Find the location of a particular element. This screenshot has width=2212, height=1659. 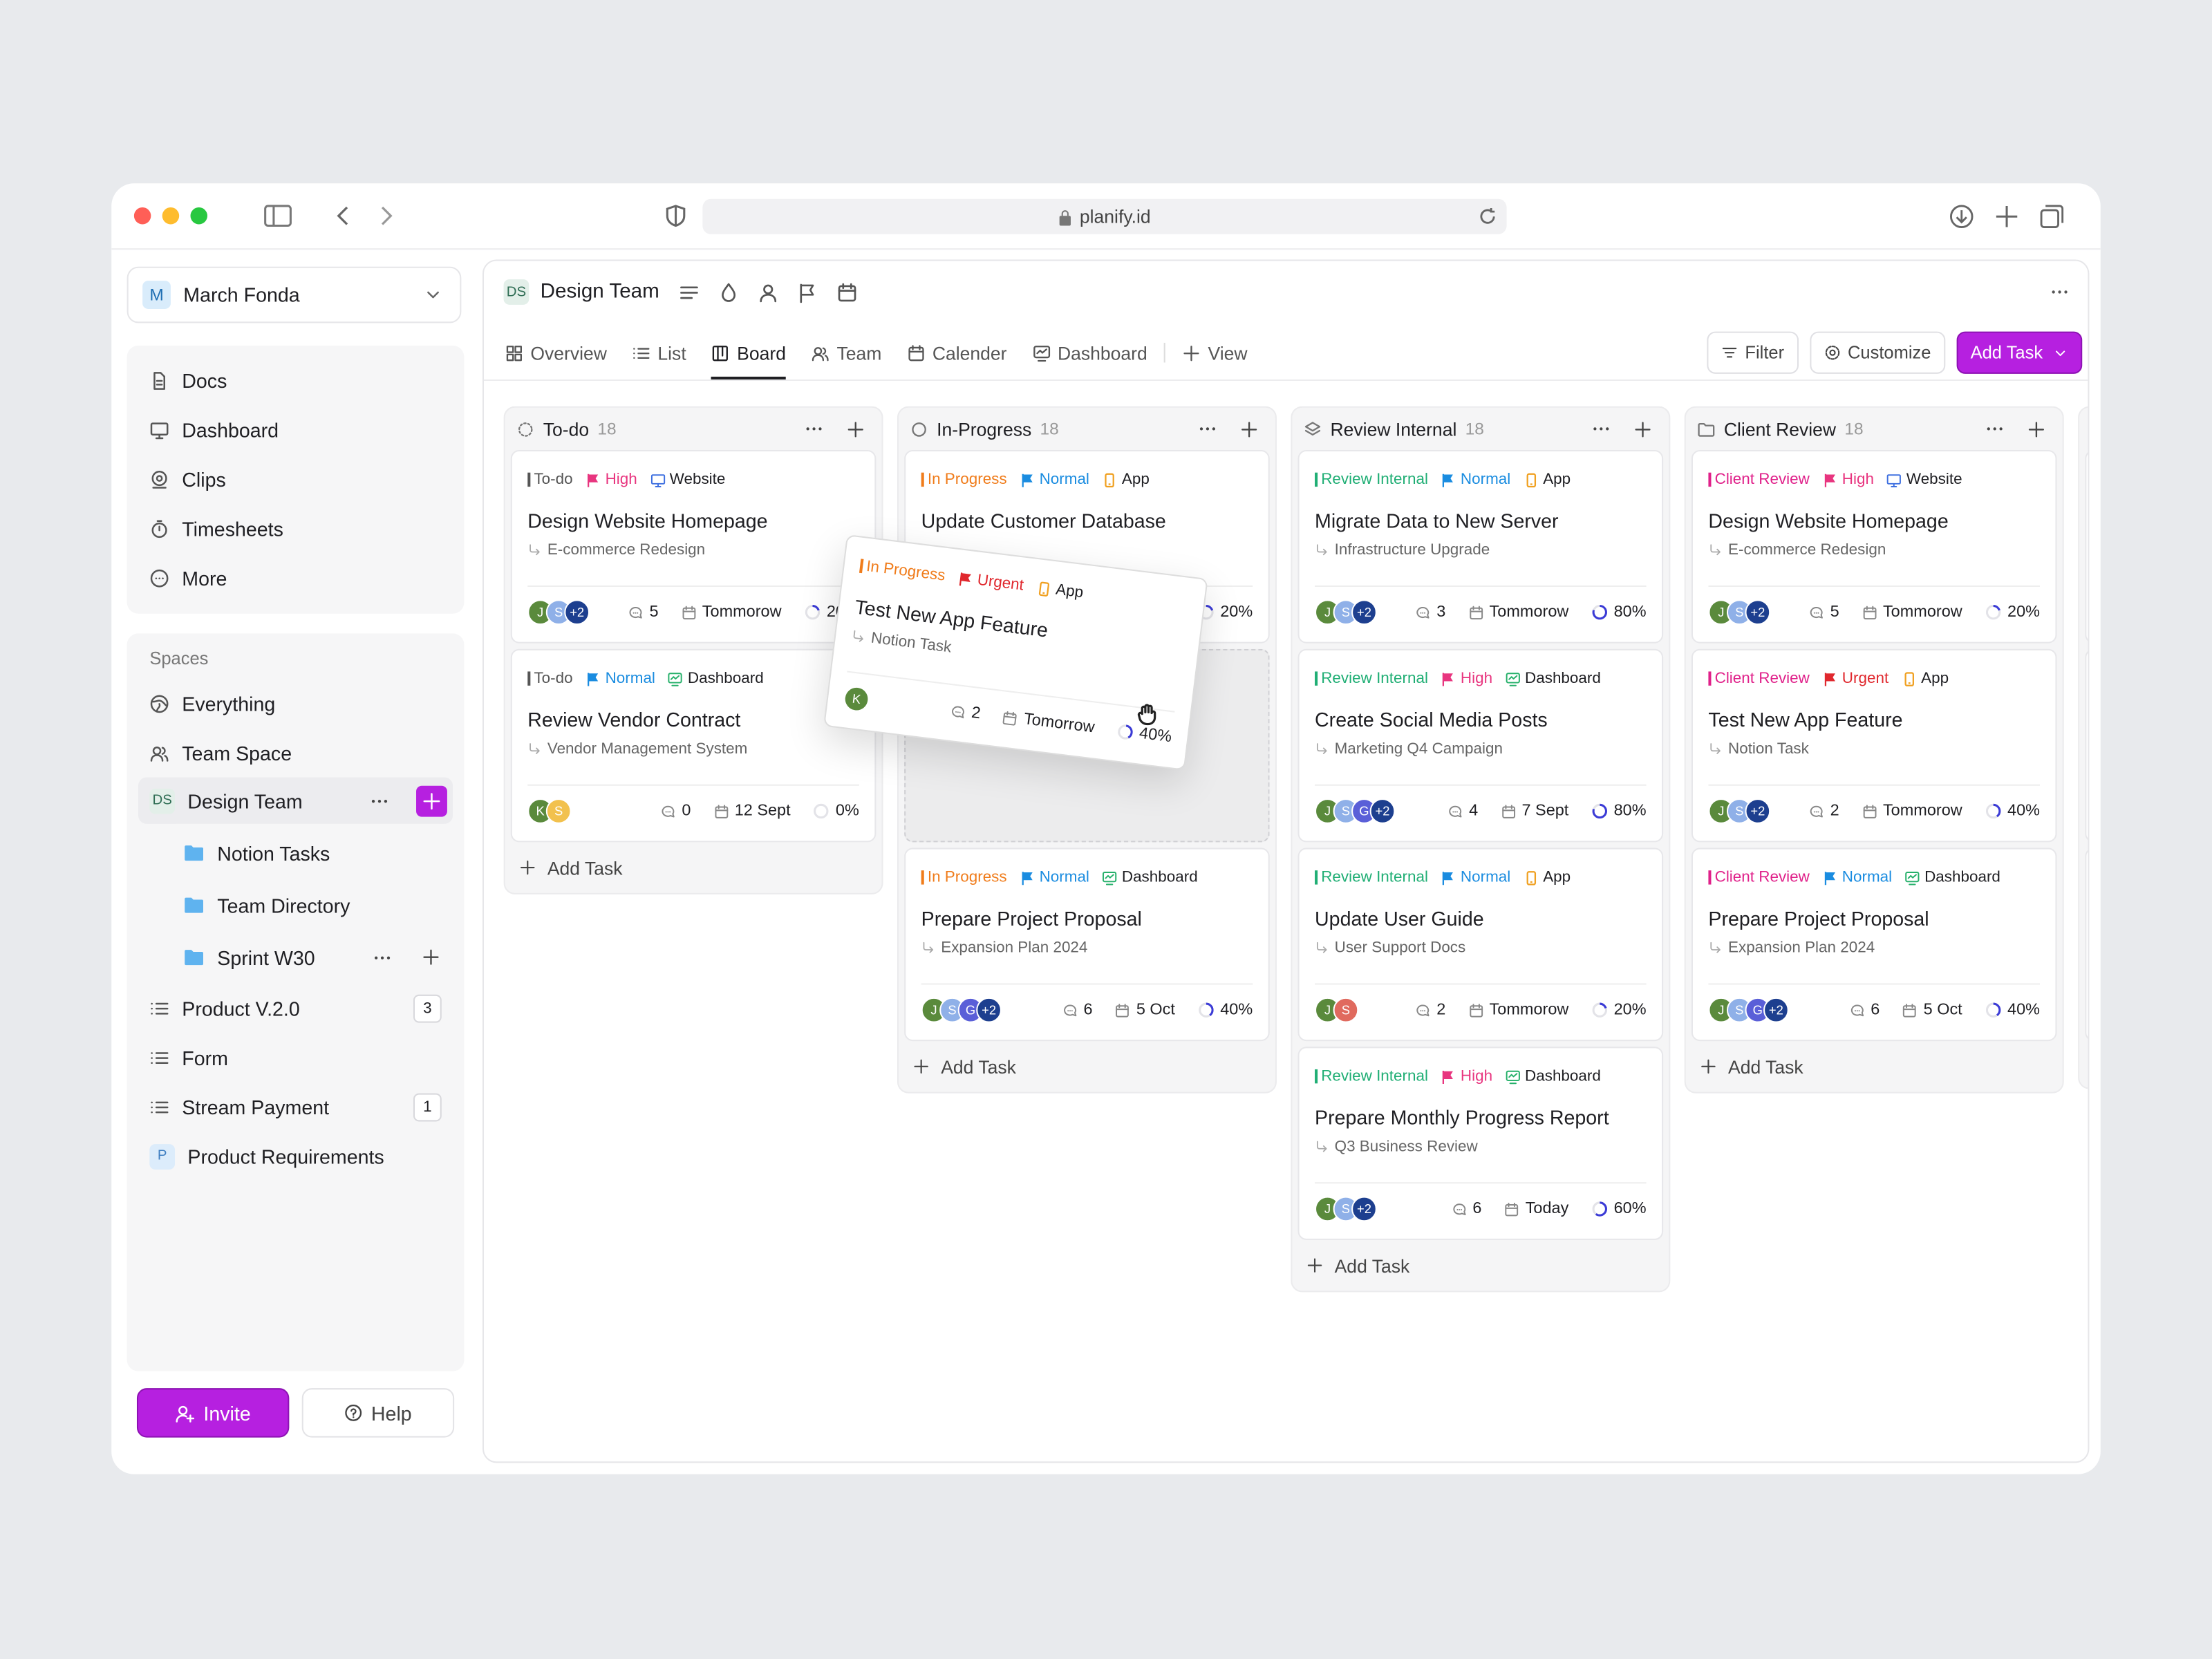

avatar: +2 is located at coordinates (1382, 811).